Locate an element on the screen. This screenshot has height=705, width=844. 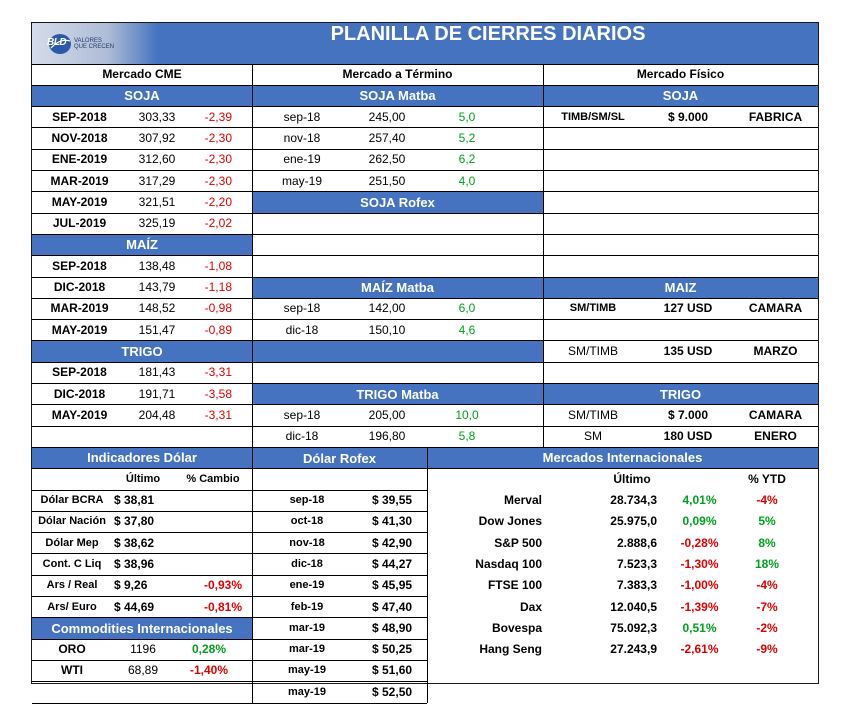
cme-trigo-month: MAY-2019 is located at coordinates (79, 414).